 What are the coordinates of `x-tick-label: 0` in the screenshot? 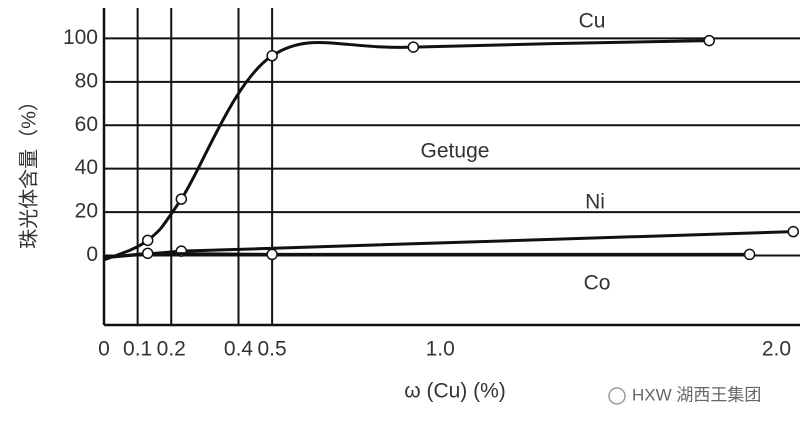 It's located at (104, 349).